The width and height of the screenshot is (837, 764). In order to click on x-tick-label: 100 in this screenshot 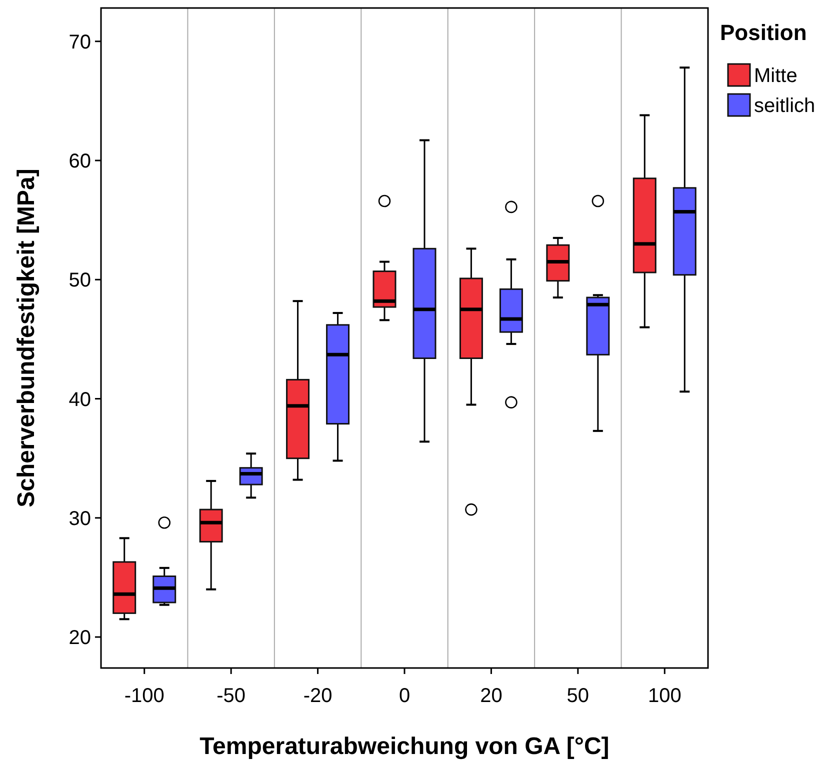, I will do `click(665, 696)`.